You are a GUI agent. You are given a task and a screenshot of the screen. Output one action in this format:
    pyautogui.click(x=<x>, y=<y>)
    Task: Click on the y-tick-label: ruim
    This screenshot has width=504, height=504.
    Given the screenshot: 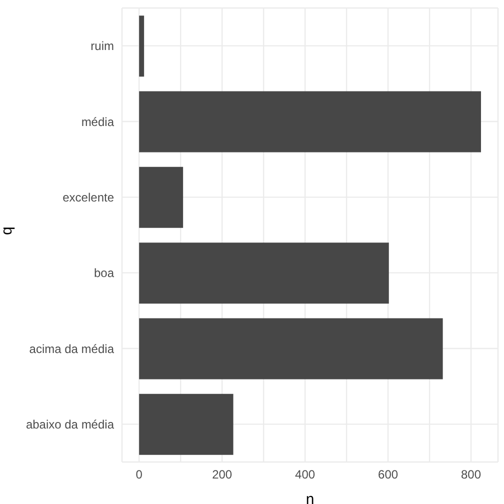 What is the action you would take?
    pyautogui.click(x=102, y=46)
    